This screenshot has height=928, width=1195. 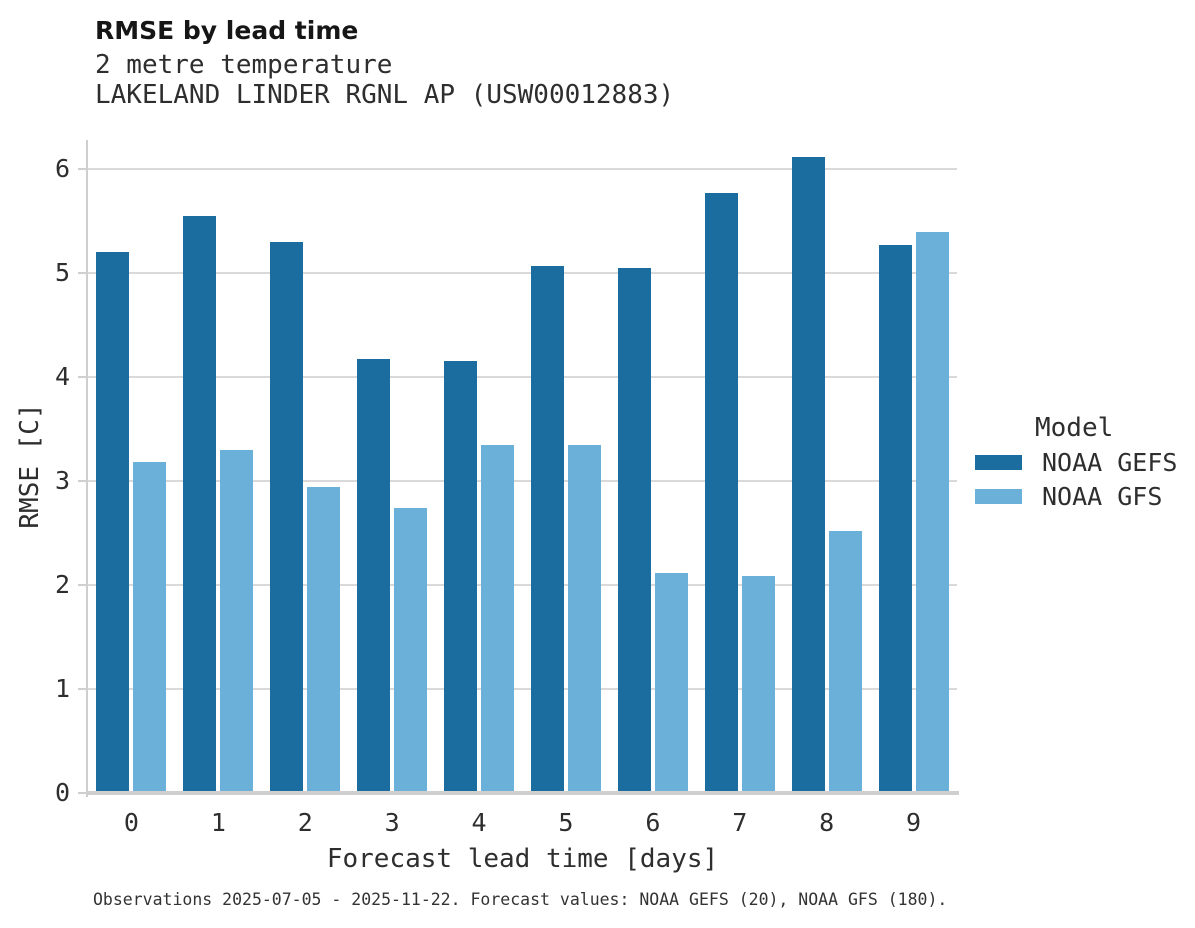 What do you see at coordinates (653, 822) in the screenshot?
I see `x-tick-label: 6` at bounding box center [653, 822].